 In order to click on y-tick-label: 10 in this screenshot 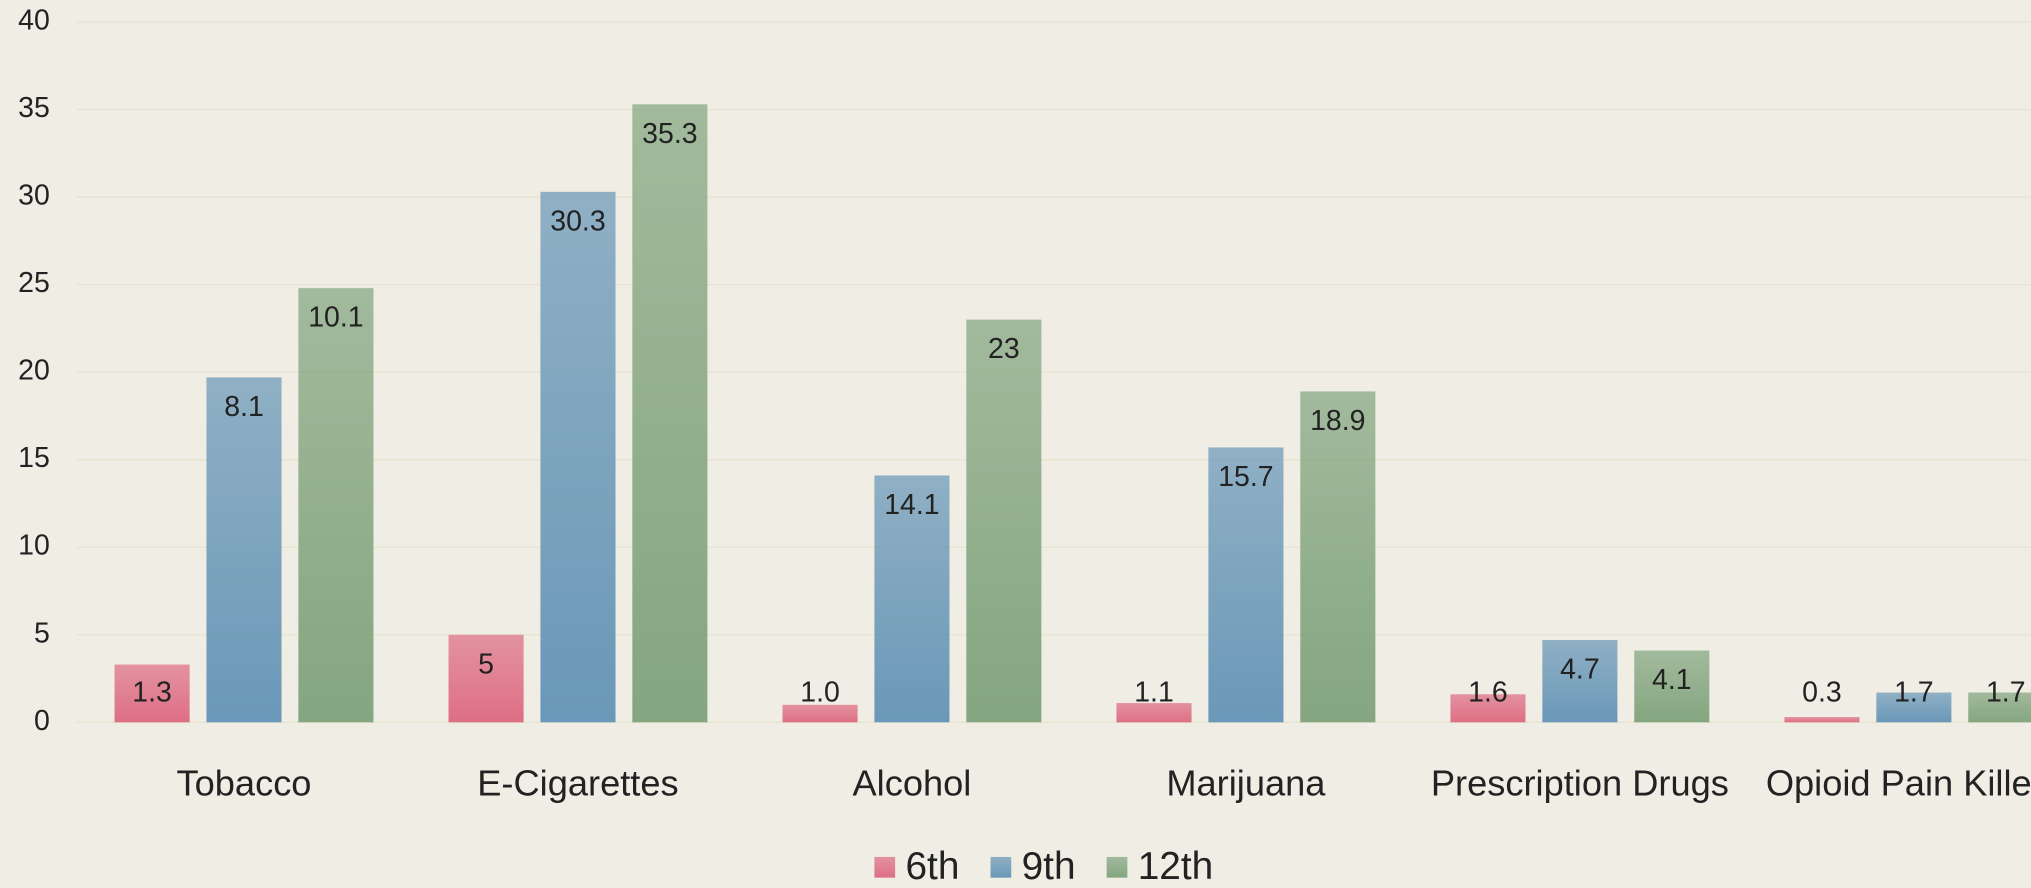, I will do `click(34, 546)`.